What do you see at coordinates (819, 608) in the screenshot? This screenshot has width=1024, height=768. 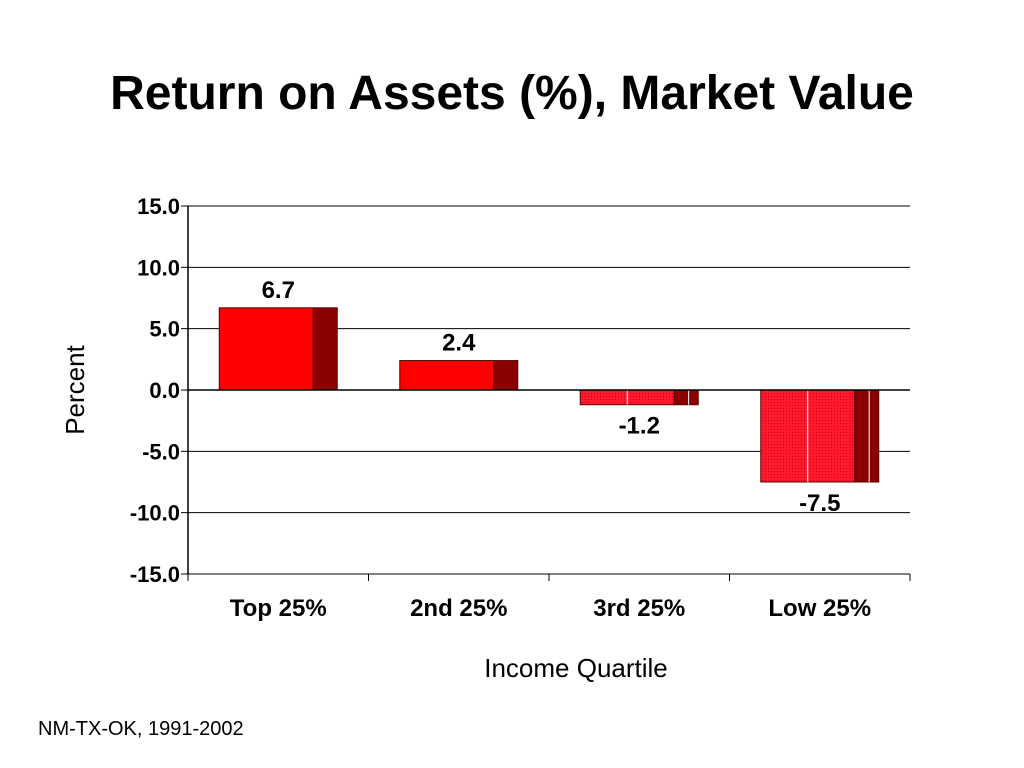 I see `x-category-label: Low 25%` at bounding box center [819, 608].